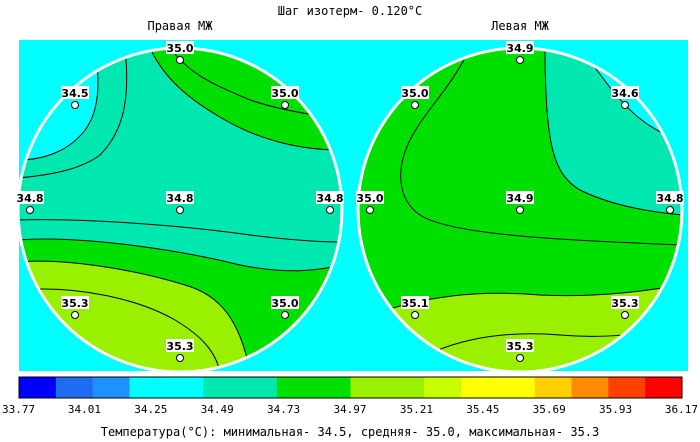 The height and width of the screenshot is (442, 700). What do you see at coordinates (74, 93) in the screenshot?
I see `point-value-label: 34.5` at bounding box center [74, 93].